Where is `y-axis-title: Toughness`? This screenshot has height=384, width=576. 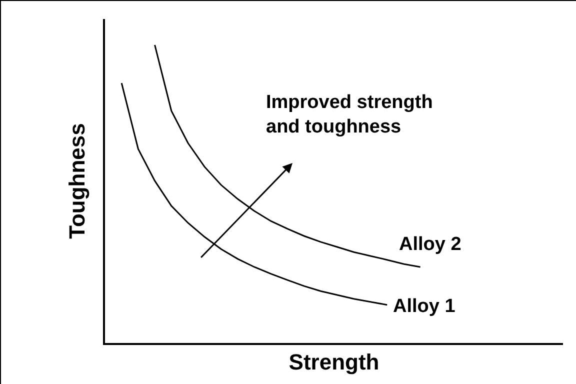 y-axis-title: Toughness is located at coordinates (77, 181).